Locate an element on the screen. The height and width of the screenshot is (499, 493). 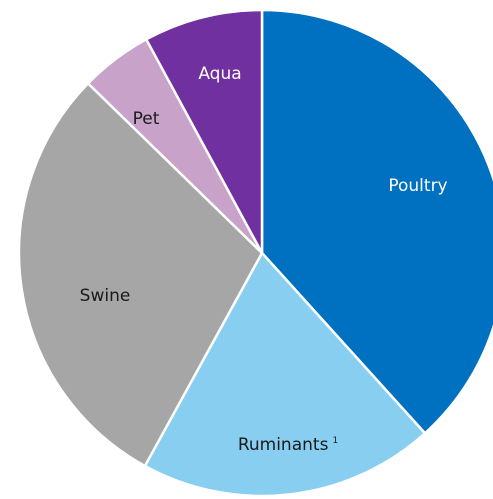
slice-label-ruminants: Ruminants 1 is located at coordinates (288, 445).